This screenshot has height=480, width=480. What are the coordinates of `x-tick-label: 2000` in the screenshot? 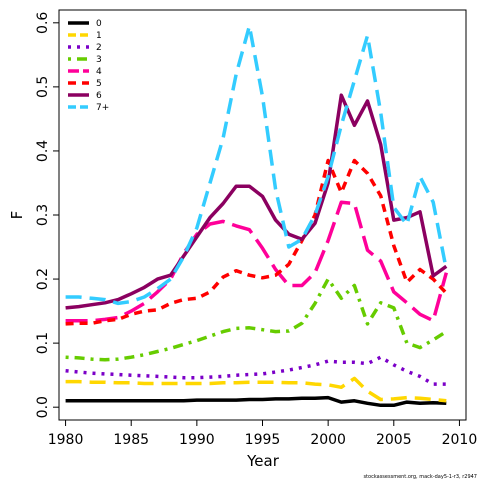 It's located at (328, 440).